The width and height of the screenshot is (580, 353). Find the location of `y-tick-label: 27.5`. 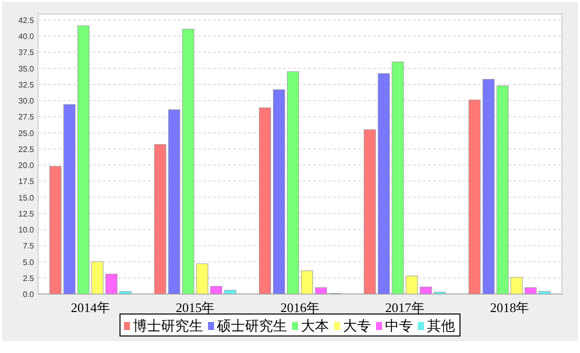

y-tick-label: 27.5 is located at coordinates (26, 117).